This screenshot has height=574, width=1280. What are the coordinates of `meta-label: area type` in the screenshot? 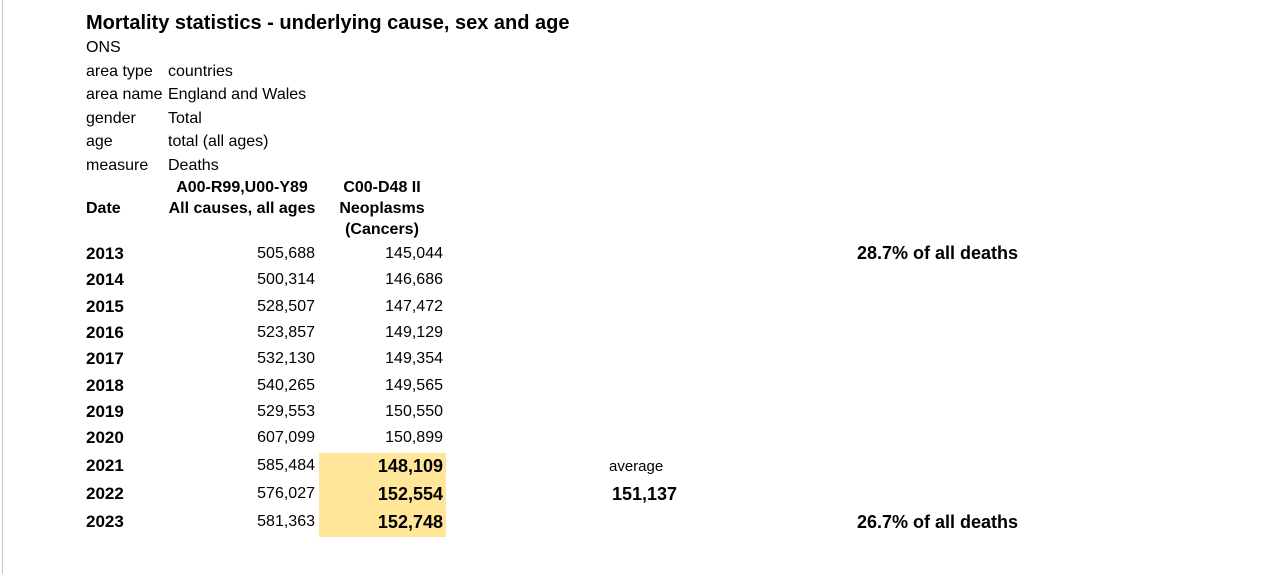 It's located at (119, 71).